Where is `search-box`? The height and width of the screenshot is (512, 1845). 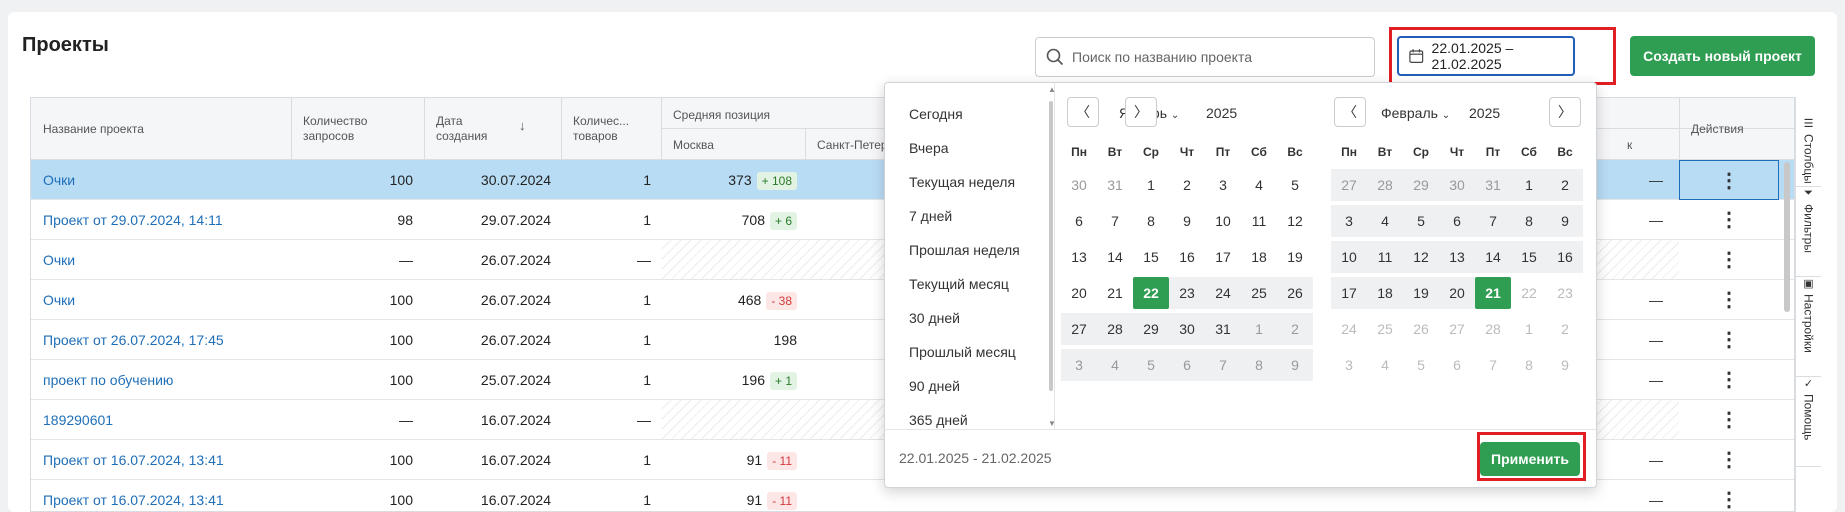
search-box is located at coordinates (1205, 57).